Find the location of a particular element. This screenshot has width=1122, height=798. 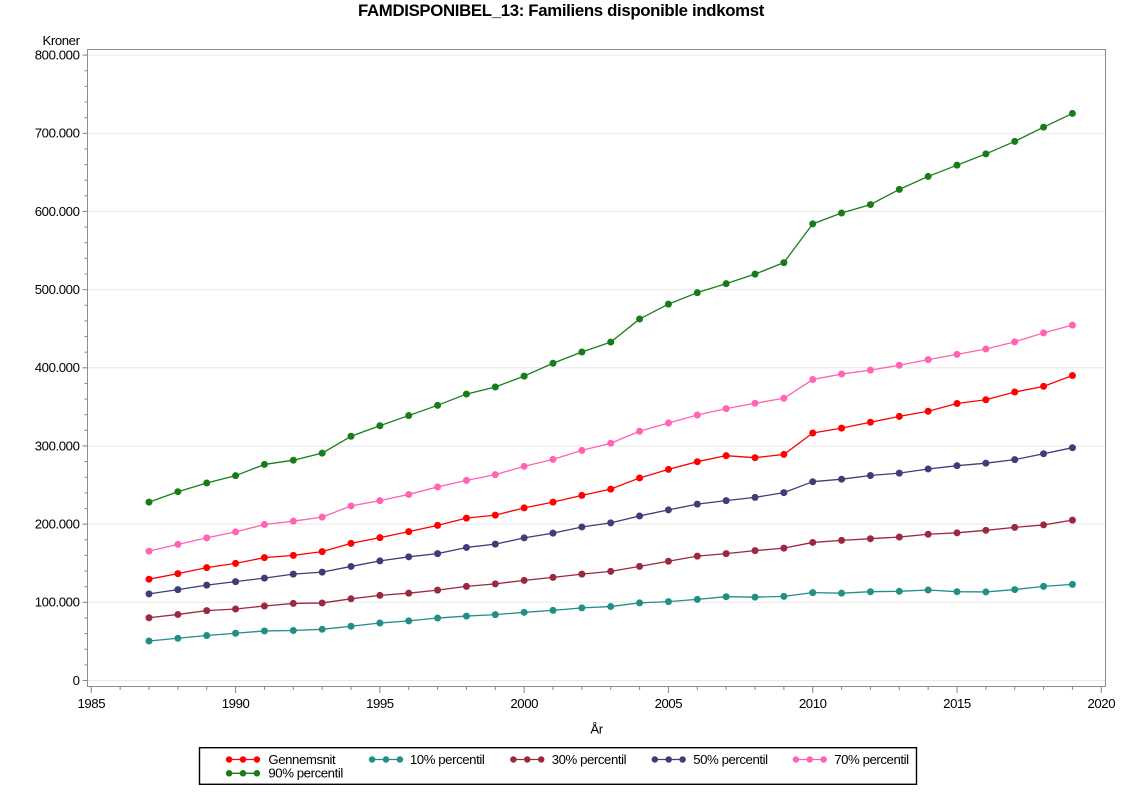

svg-text: 500.000 is located at coordinates (57, 289).